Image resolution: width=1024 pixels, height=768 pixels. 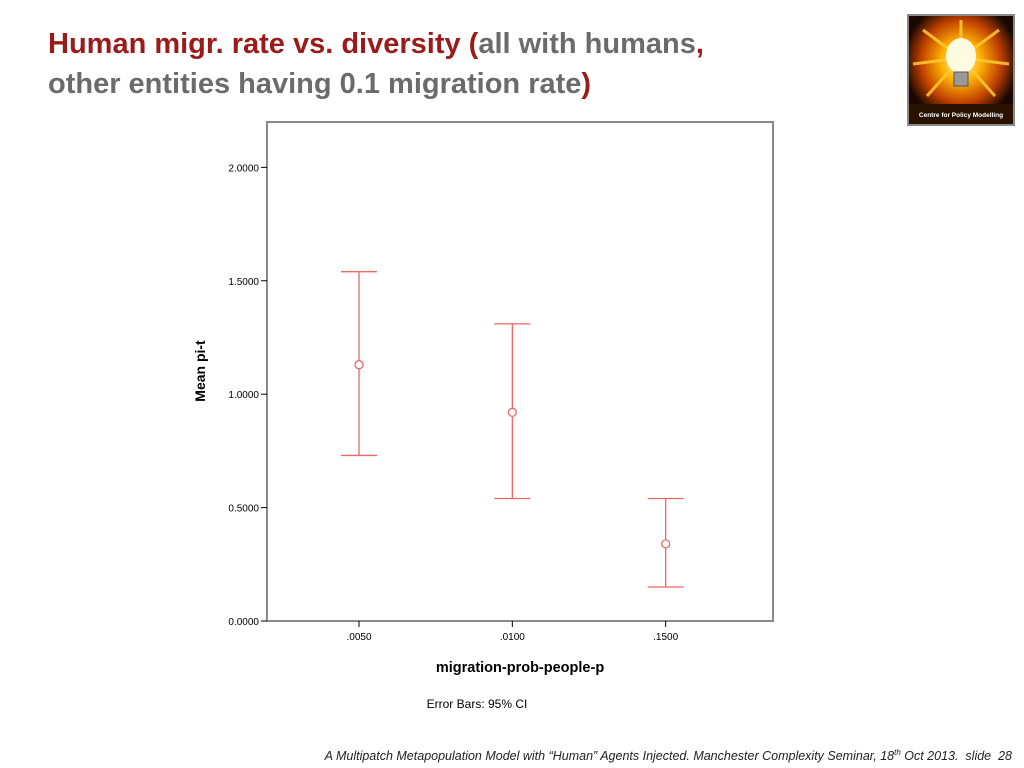 I want to click on x-axis-label: migration-prob-people-p, so click(x=520, y=668).